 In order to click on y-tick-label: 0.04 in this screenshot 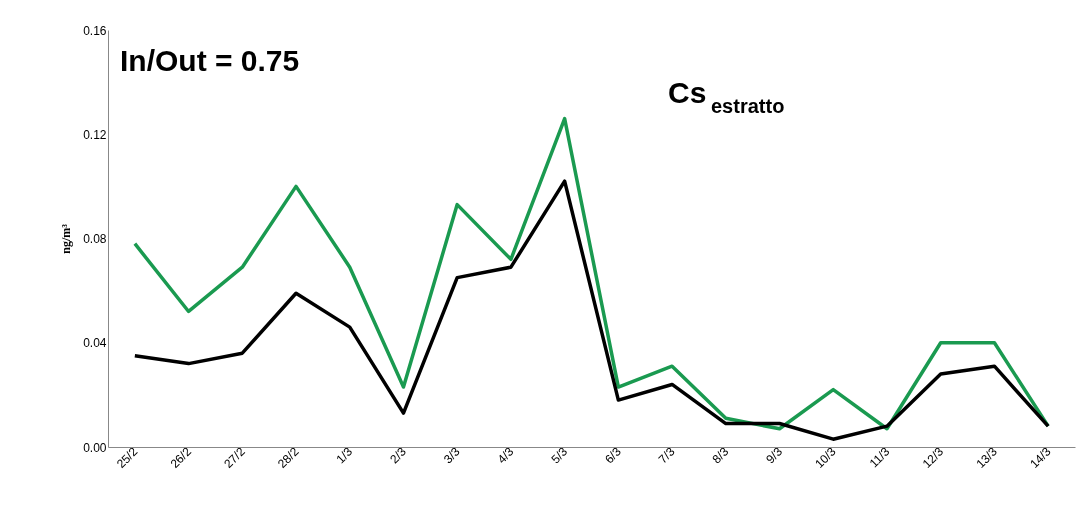, I will do `click(95, 343)`.